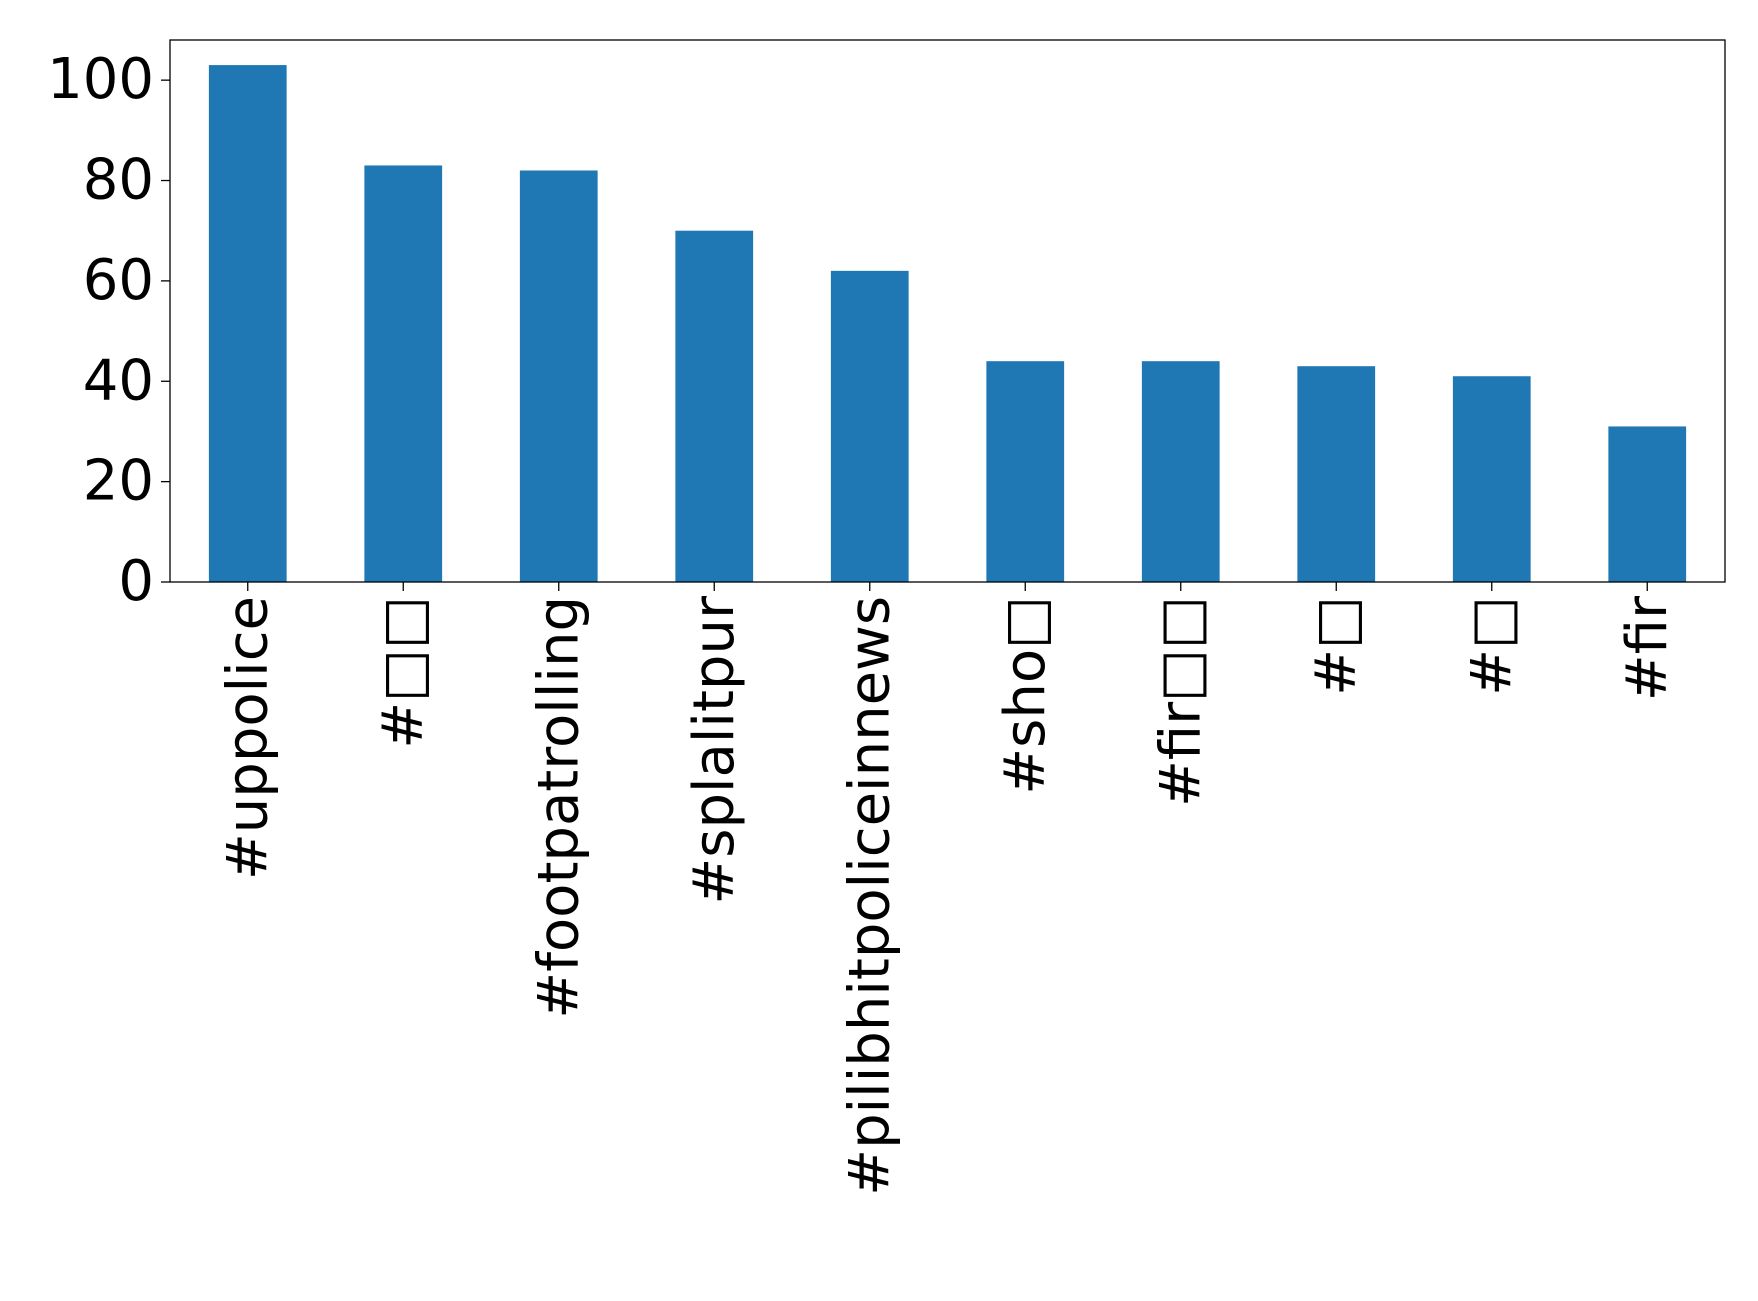 The height and width of the screenshot is (1301, 1758). Describe the element at coordinates (100, 79) in the screenshot. I see `y-tick-label-5: 100` at that location.